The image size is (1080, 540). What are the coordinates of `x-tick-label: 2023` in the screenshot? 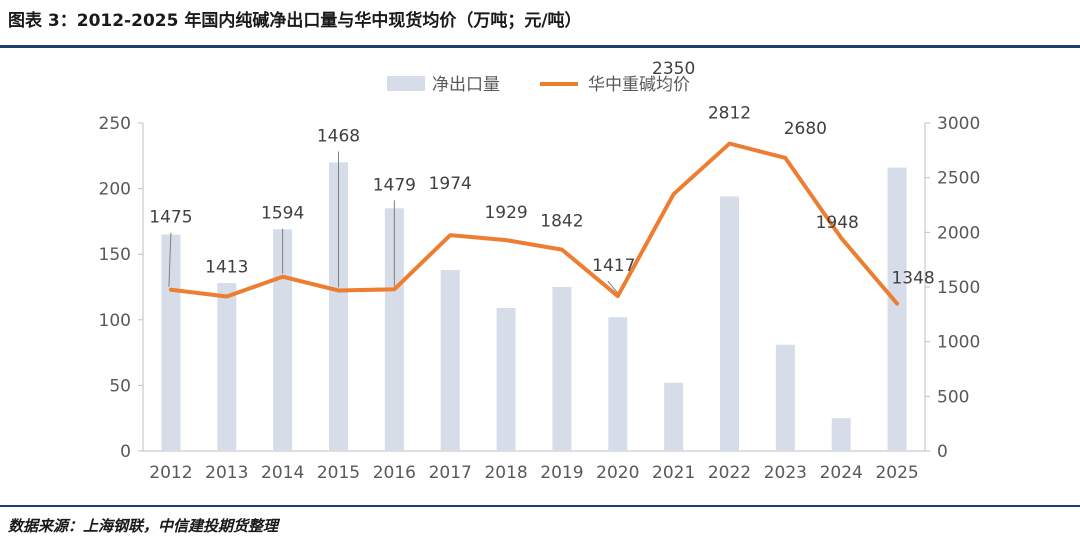 It's located at (785, 473).